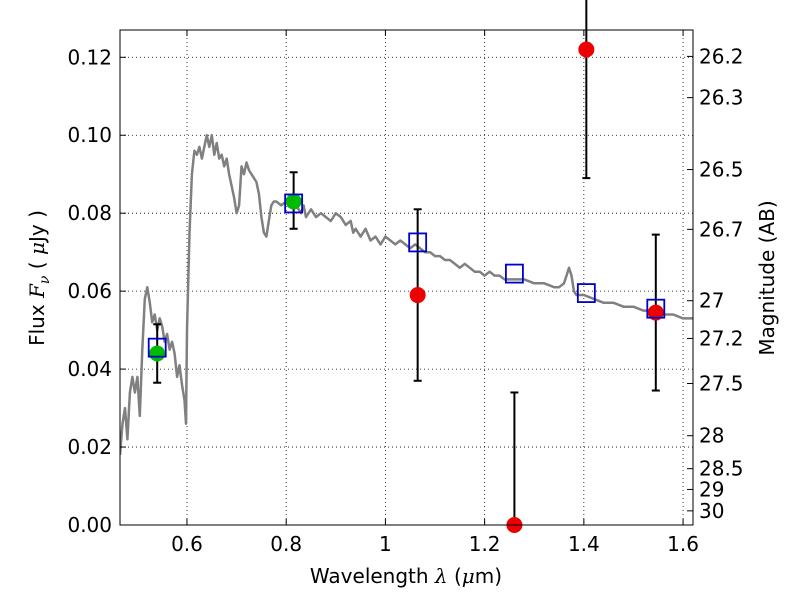 Image resolution: width=800 pixels, height=600 pixels. I want to click on y-tick-label: 0.06, so click(89, 291).